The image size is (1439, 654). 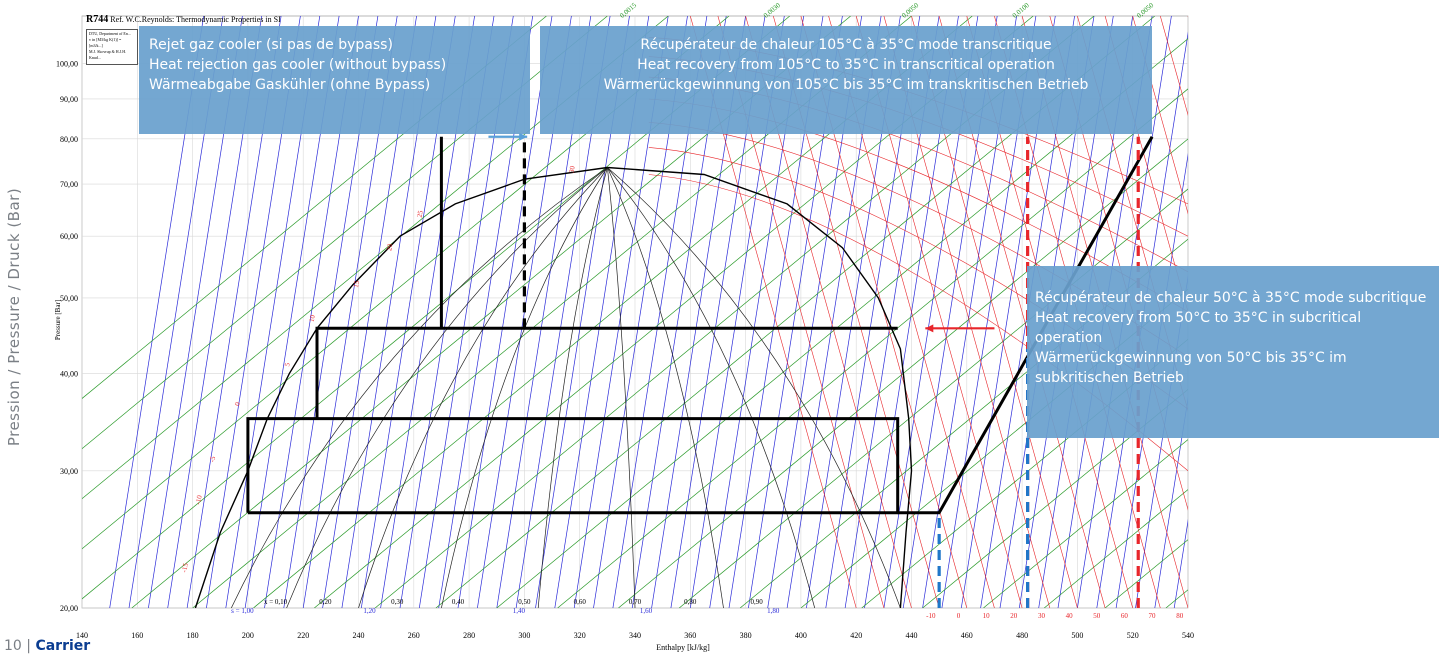 What do you see at coordinates (63, 646) in the screenshot?
I see `brand-name: Carrier` at bounding box center [63, 646].